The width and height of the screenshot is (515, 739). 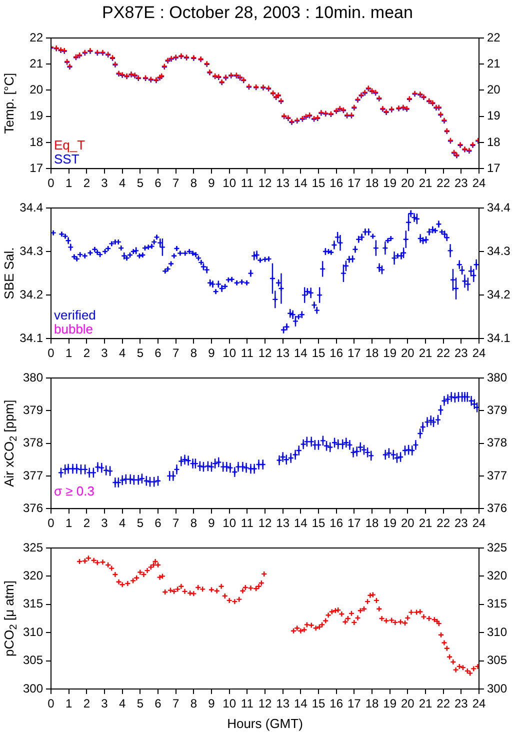 I want to click on y2-tick-label: 19, so click(x=494, y=115).